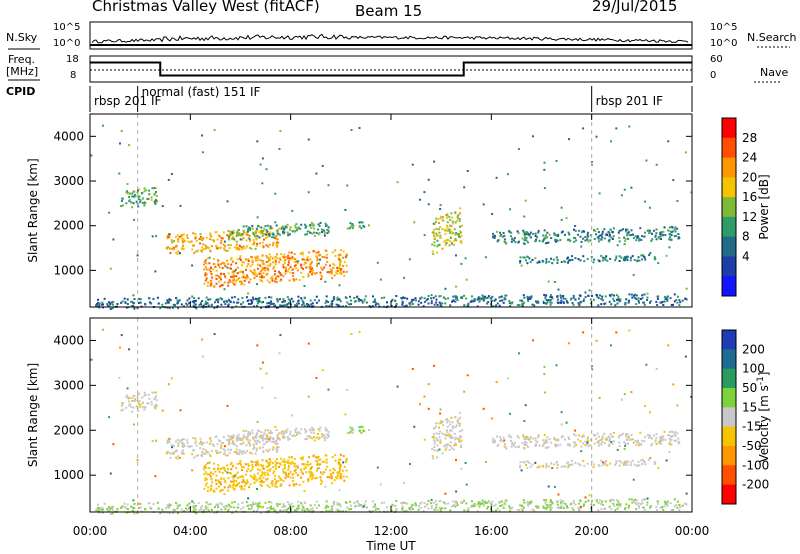  Describe the element at coordinates (729, 128) in the screenshot. I see `colorbar-swatch` at that location.